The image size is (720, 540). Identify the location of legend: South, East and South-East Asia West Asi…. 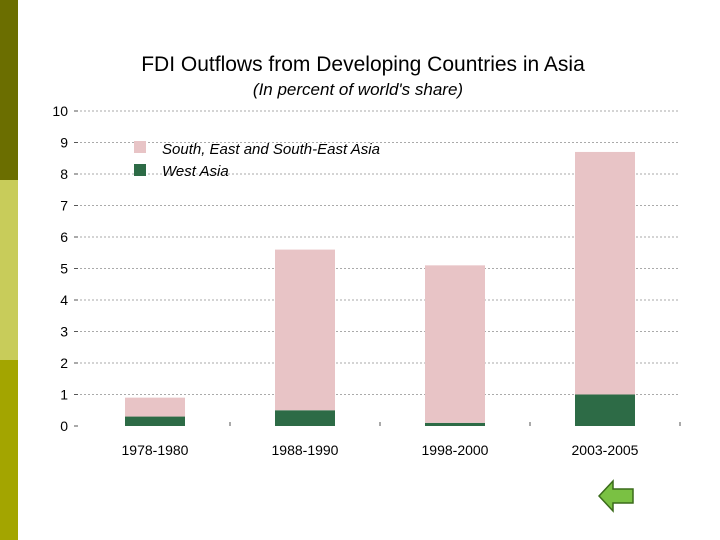
(257, 160).